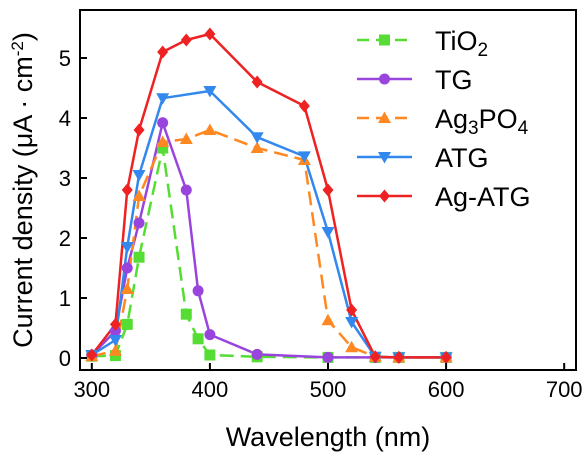 The height and width of the screenshot is (457, 586). I want to click on legend-label-0-part-1: 2, so click(483, 50).